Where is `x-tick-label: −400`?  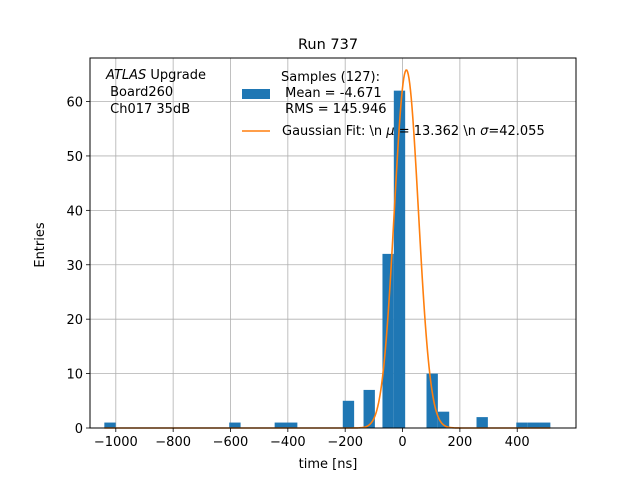
x-tick-label: −400 is located at coordinates (288, 442).